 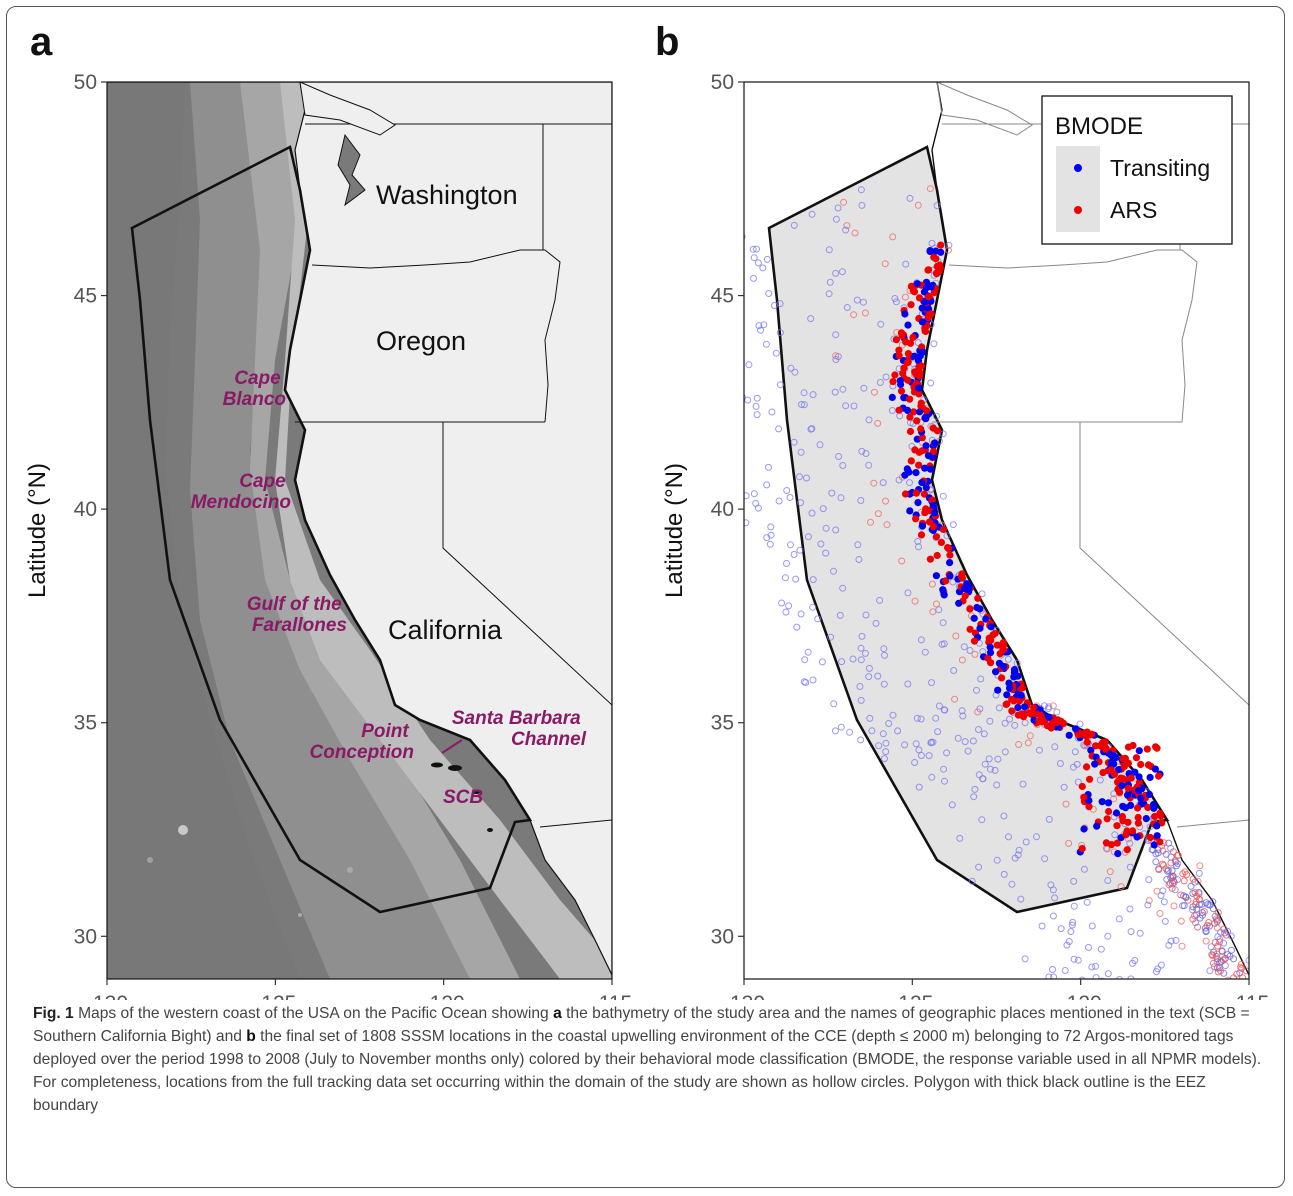 What do you see at coordinates (53, 1013) in the screenshot?
I see `caption-fig-label: Fig. 1` at bounding box center [53, 1013].